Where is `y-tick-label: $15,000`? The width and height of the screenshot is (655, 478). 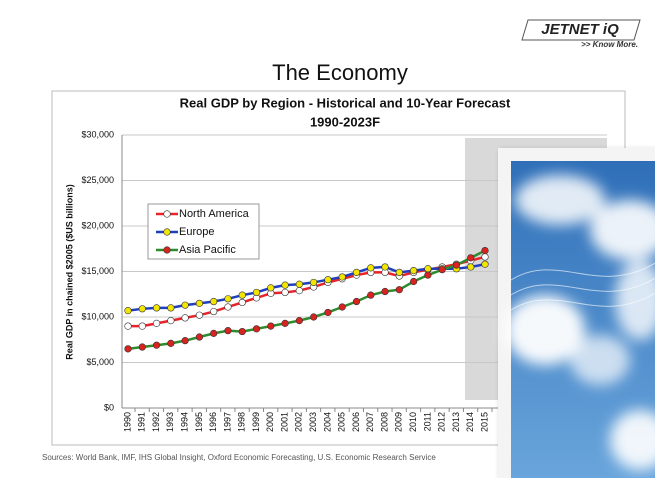
y-tick-label: $15,000 is located at coordinates (97, 271).